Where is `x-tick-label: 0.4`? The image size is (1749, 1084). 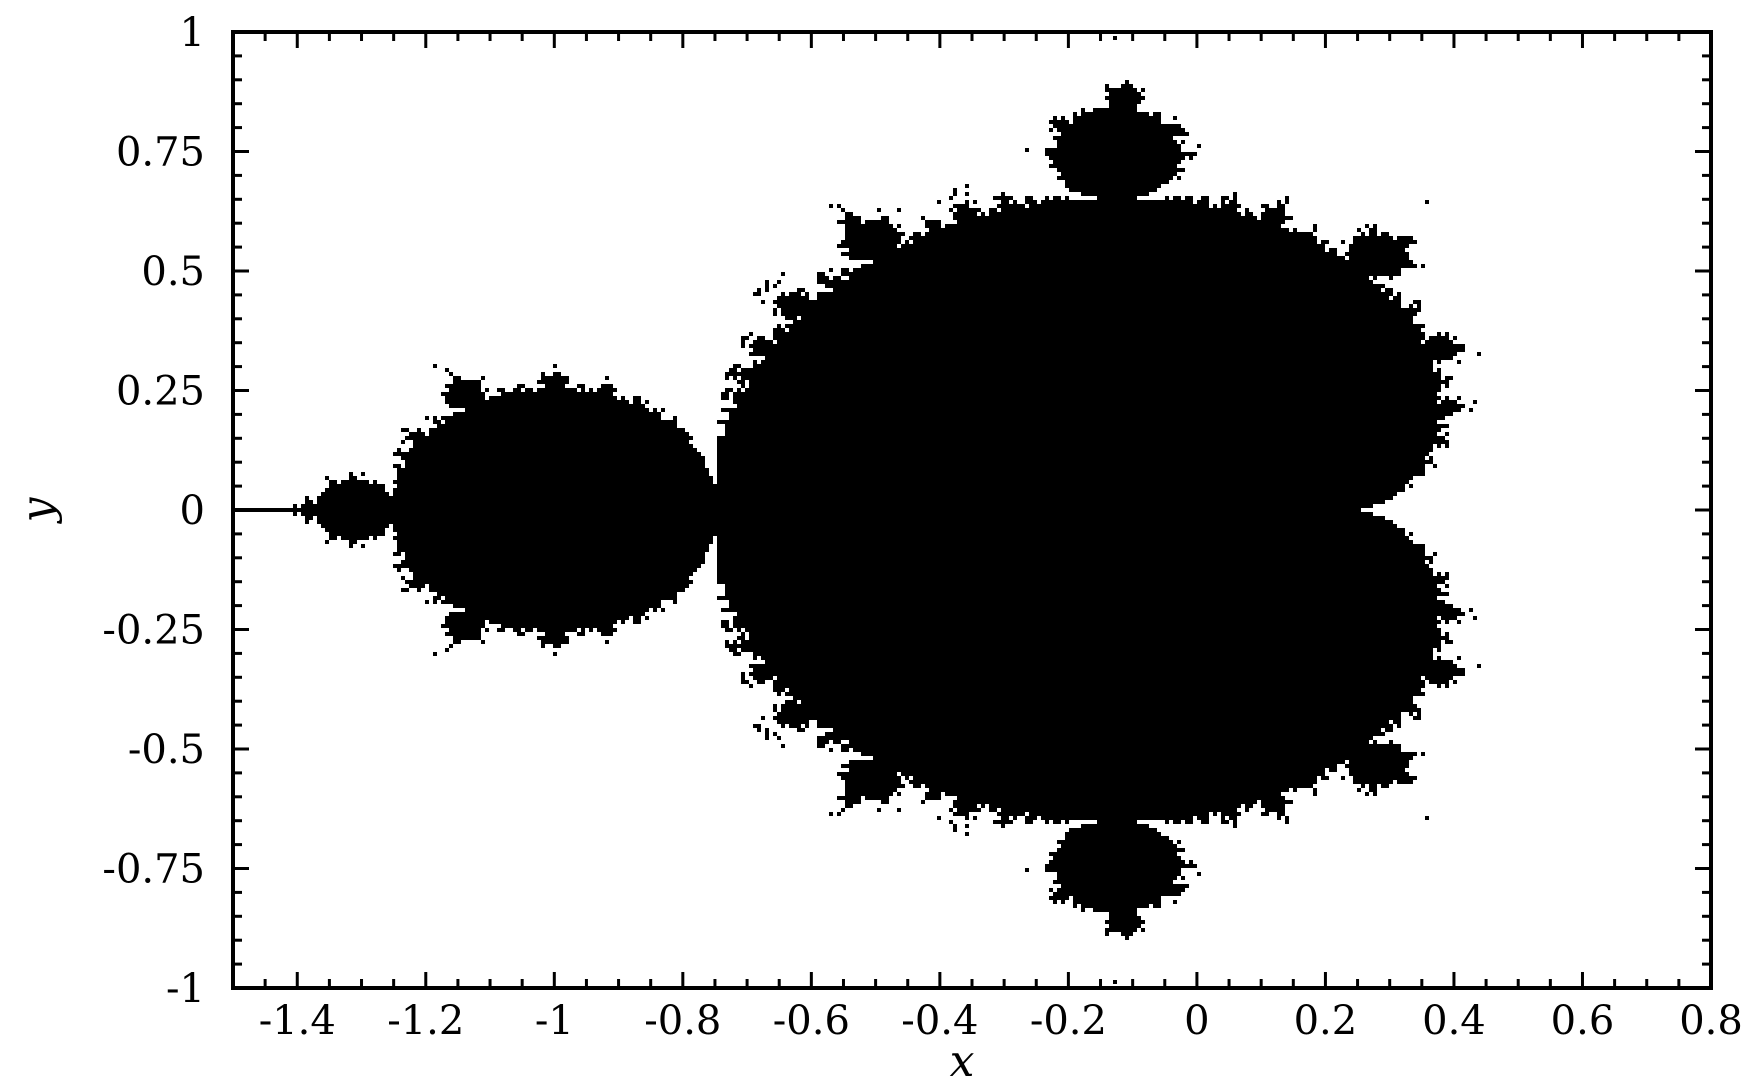
x-tick-label: 0.4 is located at coordinates (1454, 1021).